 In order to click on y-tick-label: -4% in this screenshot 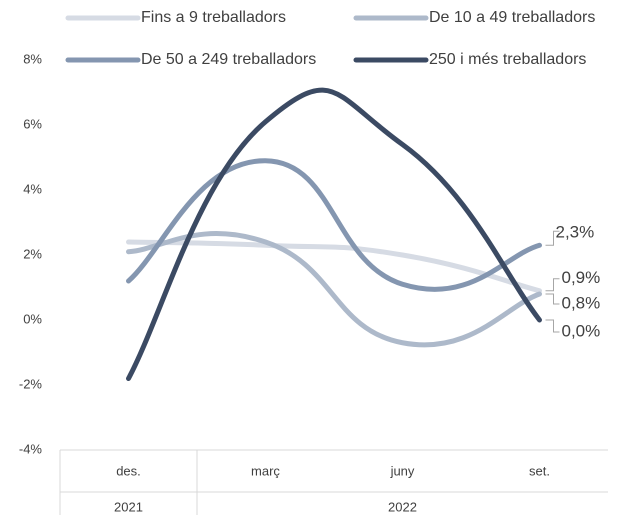, I will do `click(31, 448)`.